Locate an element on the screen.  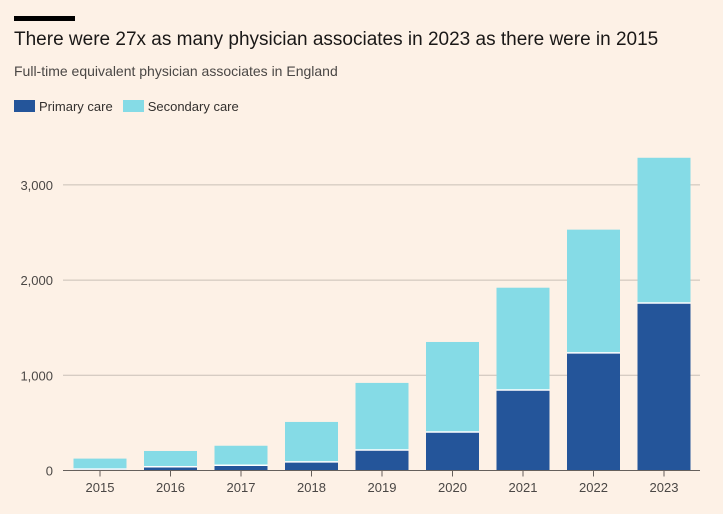
bar-primary-care-2019 is located at coordinates (382, 460).